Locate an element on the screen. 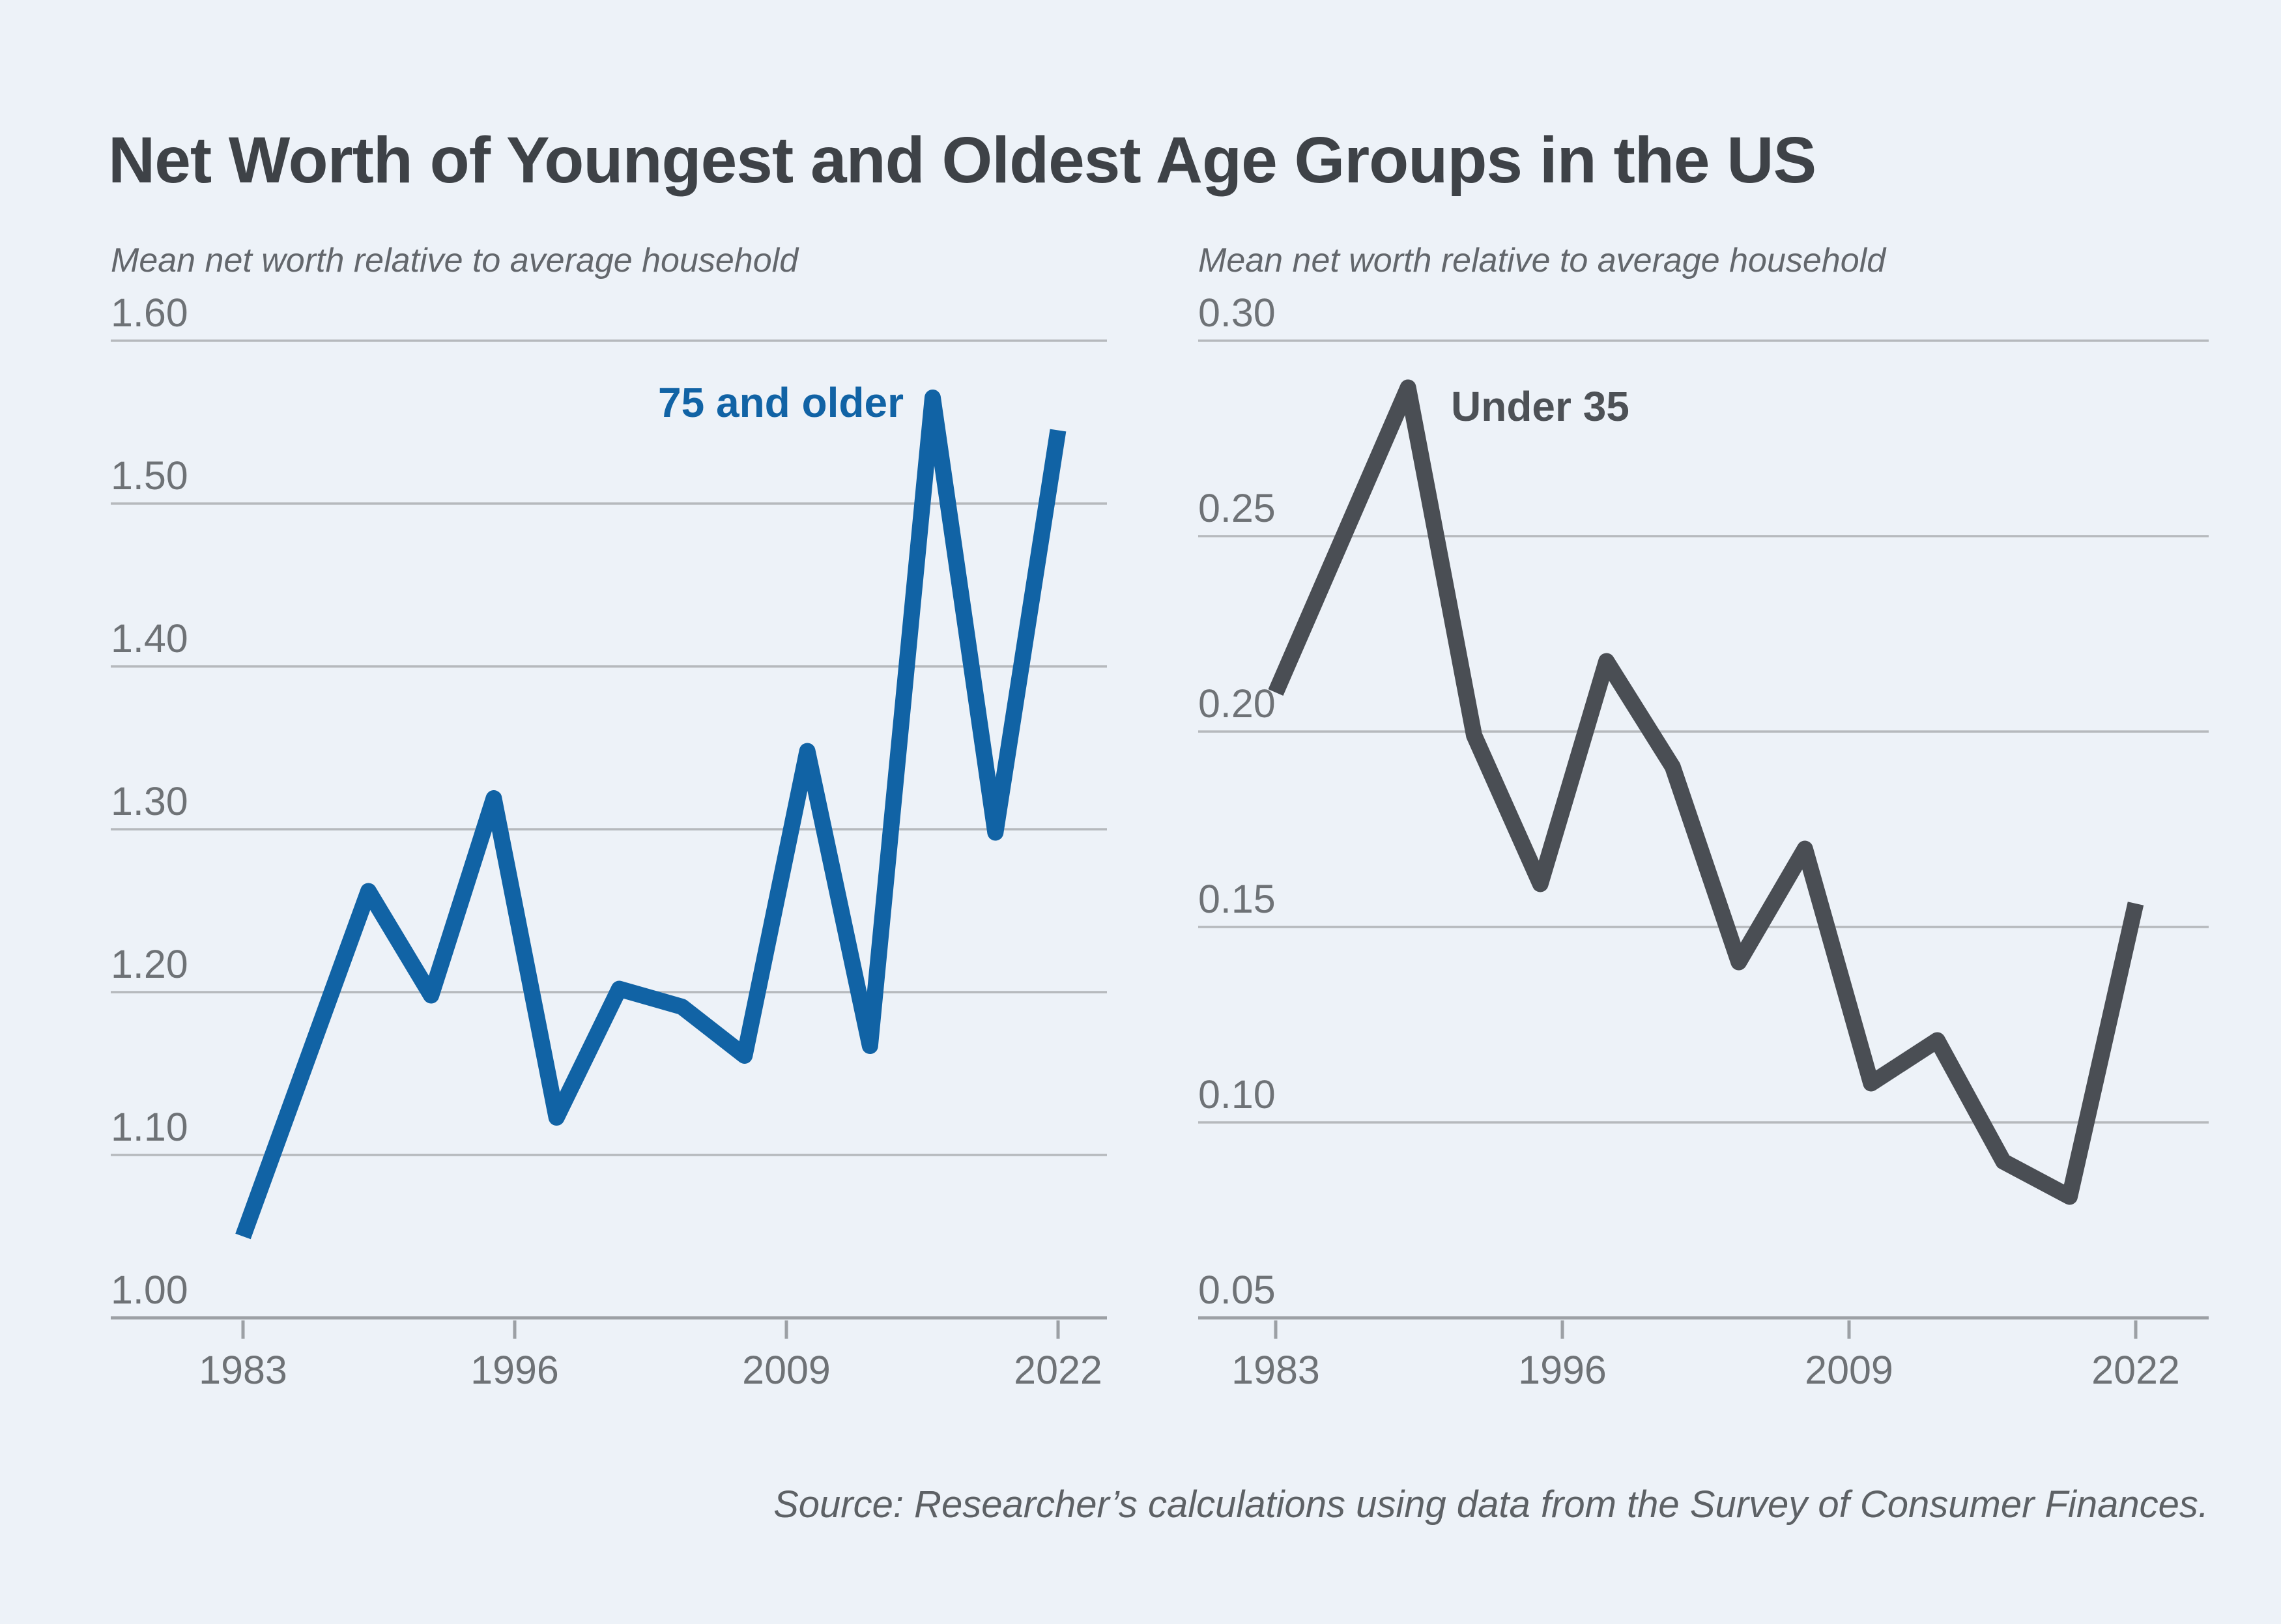  series-label-75plus: 75 and older is located at coordinates (781, 402).